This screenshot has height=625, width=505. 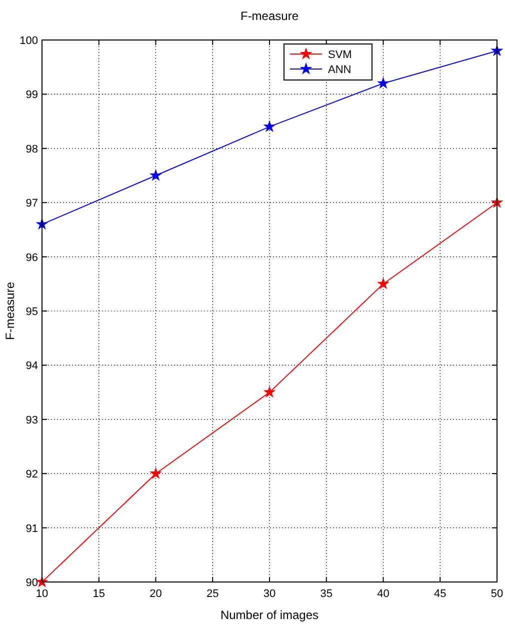 What do you see at coordinates (326, 594) in the screenshot?
I see `x-tick-label: 35` at bounding box center [326, 594].